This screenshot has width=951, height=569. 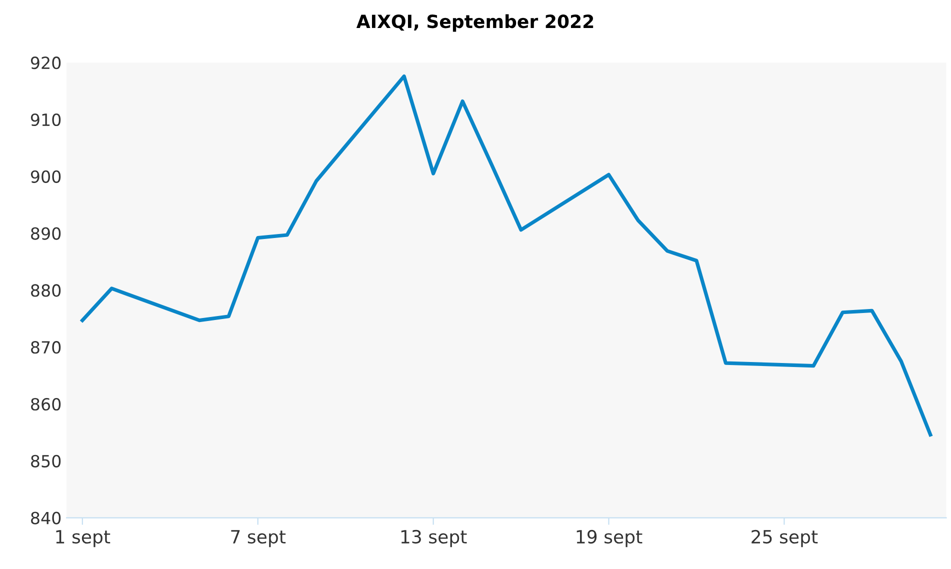 I want to click on y-tick-label: 860, so click(x=46, y=404).